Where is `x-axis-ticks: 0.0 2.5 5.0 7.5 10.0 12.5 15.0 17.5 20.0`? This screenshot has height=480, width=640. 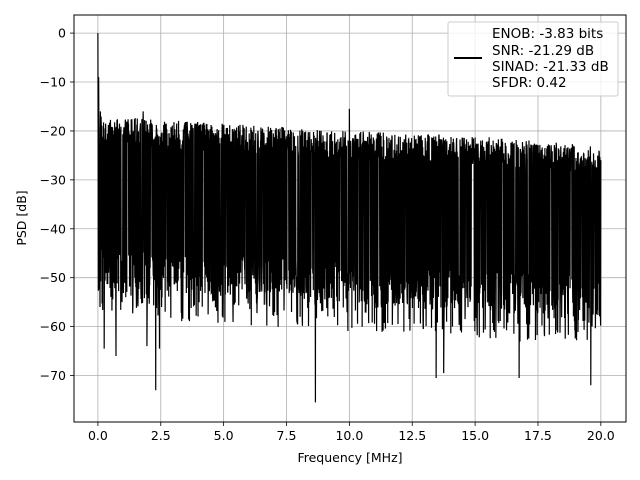
x-axis-ticks: 0.0 2.5 5.0 7.5 10.0 12.5 15.0 17.5 20.0 is located at coordinates (351, 432).